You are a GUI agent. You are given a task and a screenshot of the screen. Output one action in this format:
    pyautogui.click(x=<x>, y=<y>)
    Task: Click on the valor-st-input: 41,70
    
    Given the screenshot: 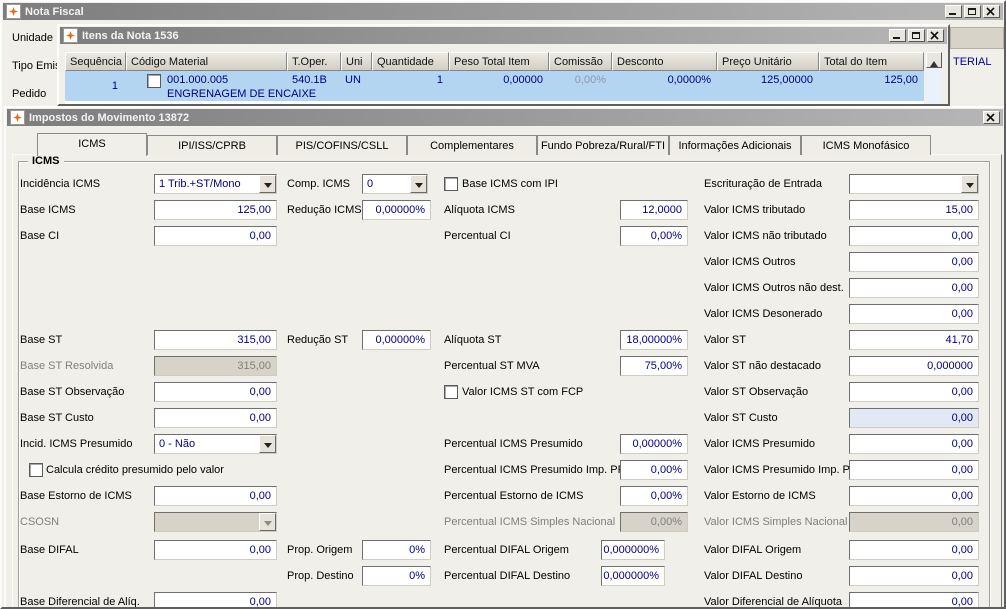 What is the action you would take?
    pyautogui.click(x=914, y=340)
    